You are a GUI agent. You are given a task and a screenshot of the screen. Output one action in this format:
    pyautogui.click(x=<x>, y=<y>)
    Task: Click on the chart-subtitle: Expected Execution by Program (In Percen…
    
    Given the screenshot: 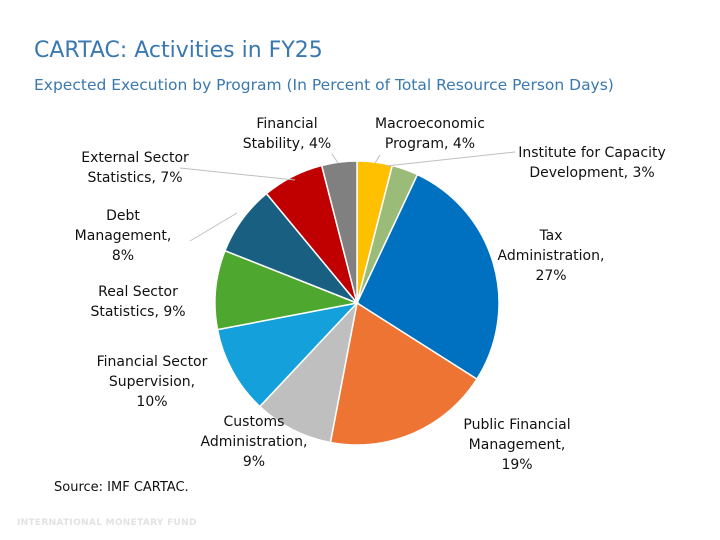 What is the action you would take?
    pyautogui.click(x=324, y=85)
    